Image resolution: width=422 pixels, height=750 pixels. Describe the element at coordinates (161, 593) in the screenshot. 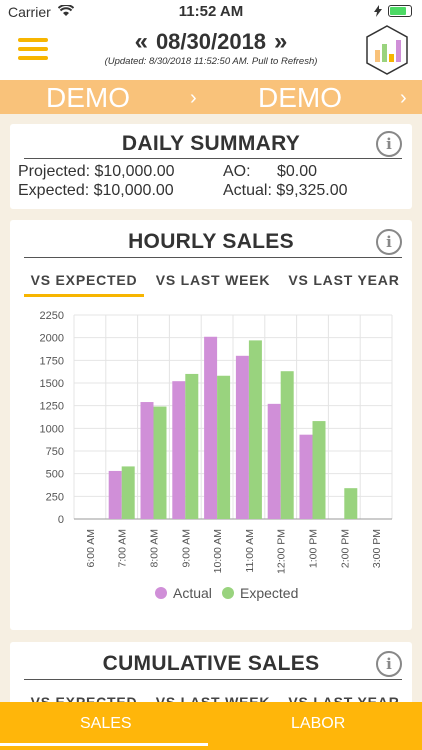

I see `legend-swatch-actual` at that location.